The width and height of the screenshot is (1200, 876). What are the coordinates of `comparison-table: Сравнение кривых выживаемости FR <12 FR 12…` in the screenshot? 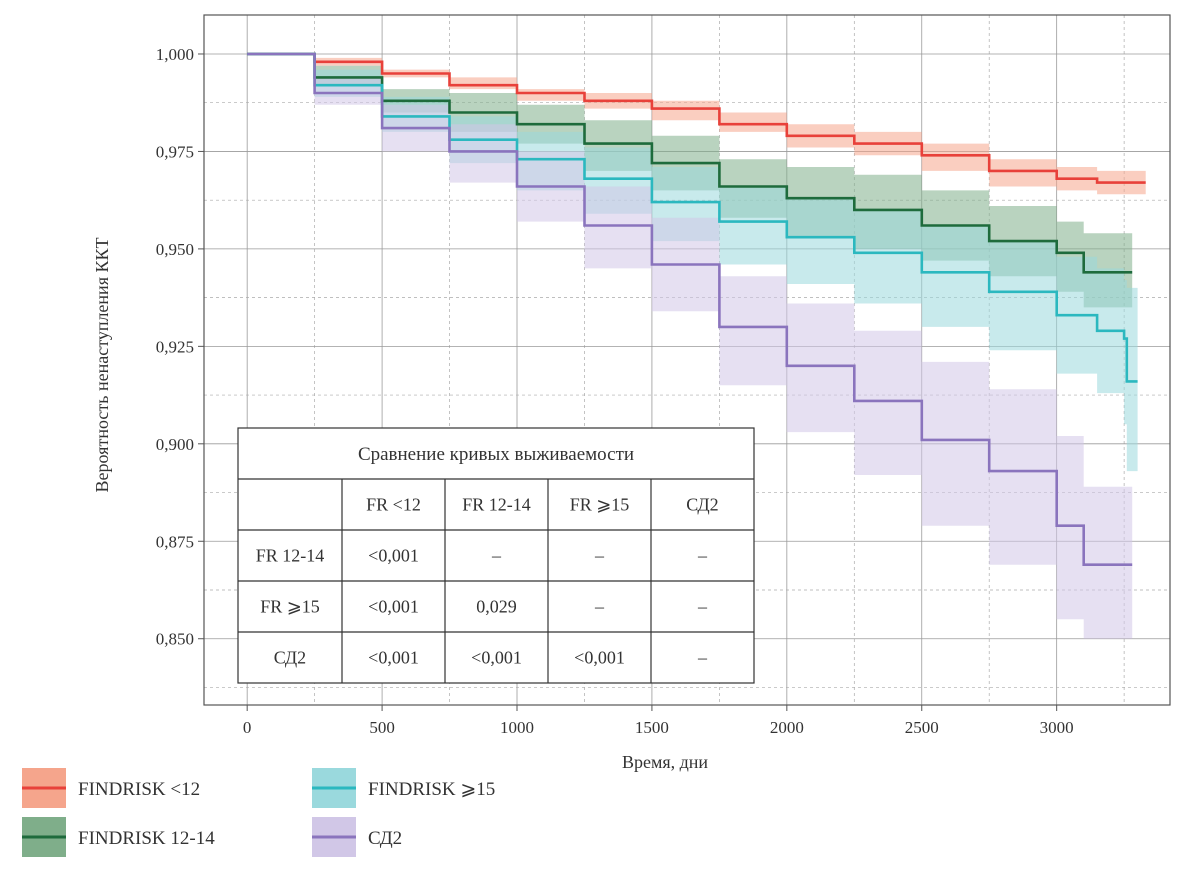 It's located at (496, 555).